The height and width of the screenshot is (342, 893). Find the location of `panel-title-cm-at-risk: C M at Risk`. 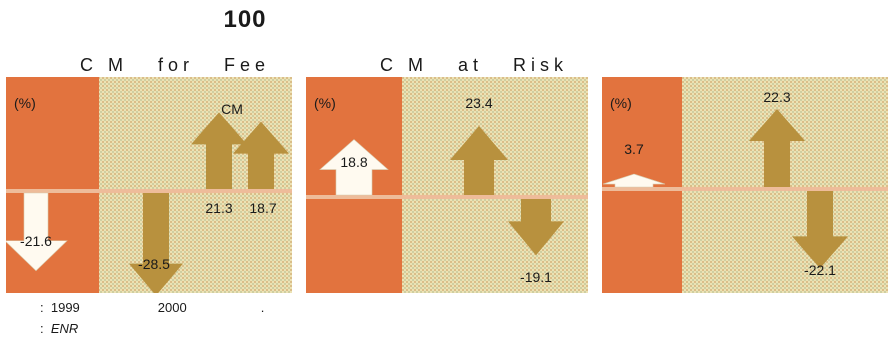

panel-title-cm-at-risk: C M at Risk is located at coordinates (474, 65).